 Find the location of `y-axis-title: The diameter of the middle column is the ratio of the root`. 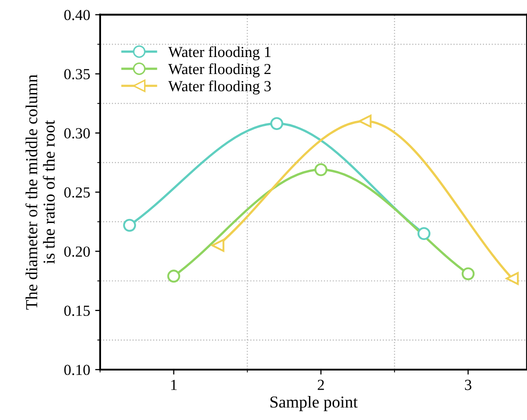

y-axis-title: The diameter of the middle column is the ratio of the root is located at coordinates (40, 192).